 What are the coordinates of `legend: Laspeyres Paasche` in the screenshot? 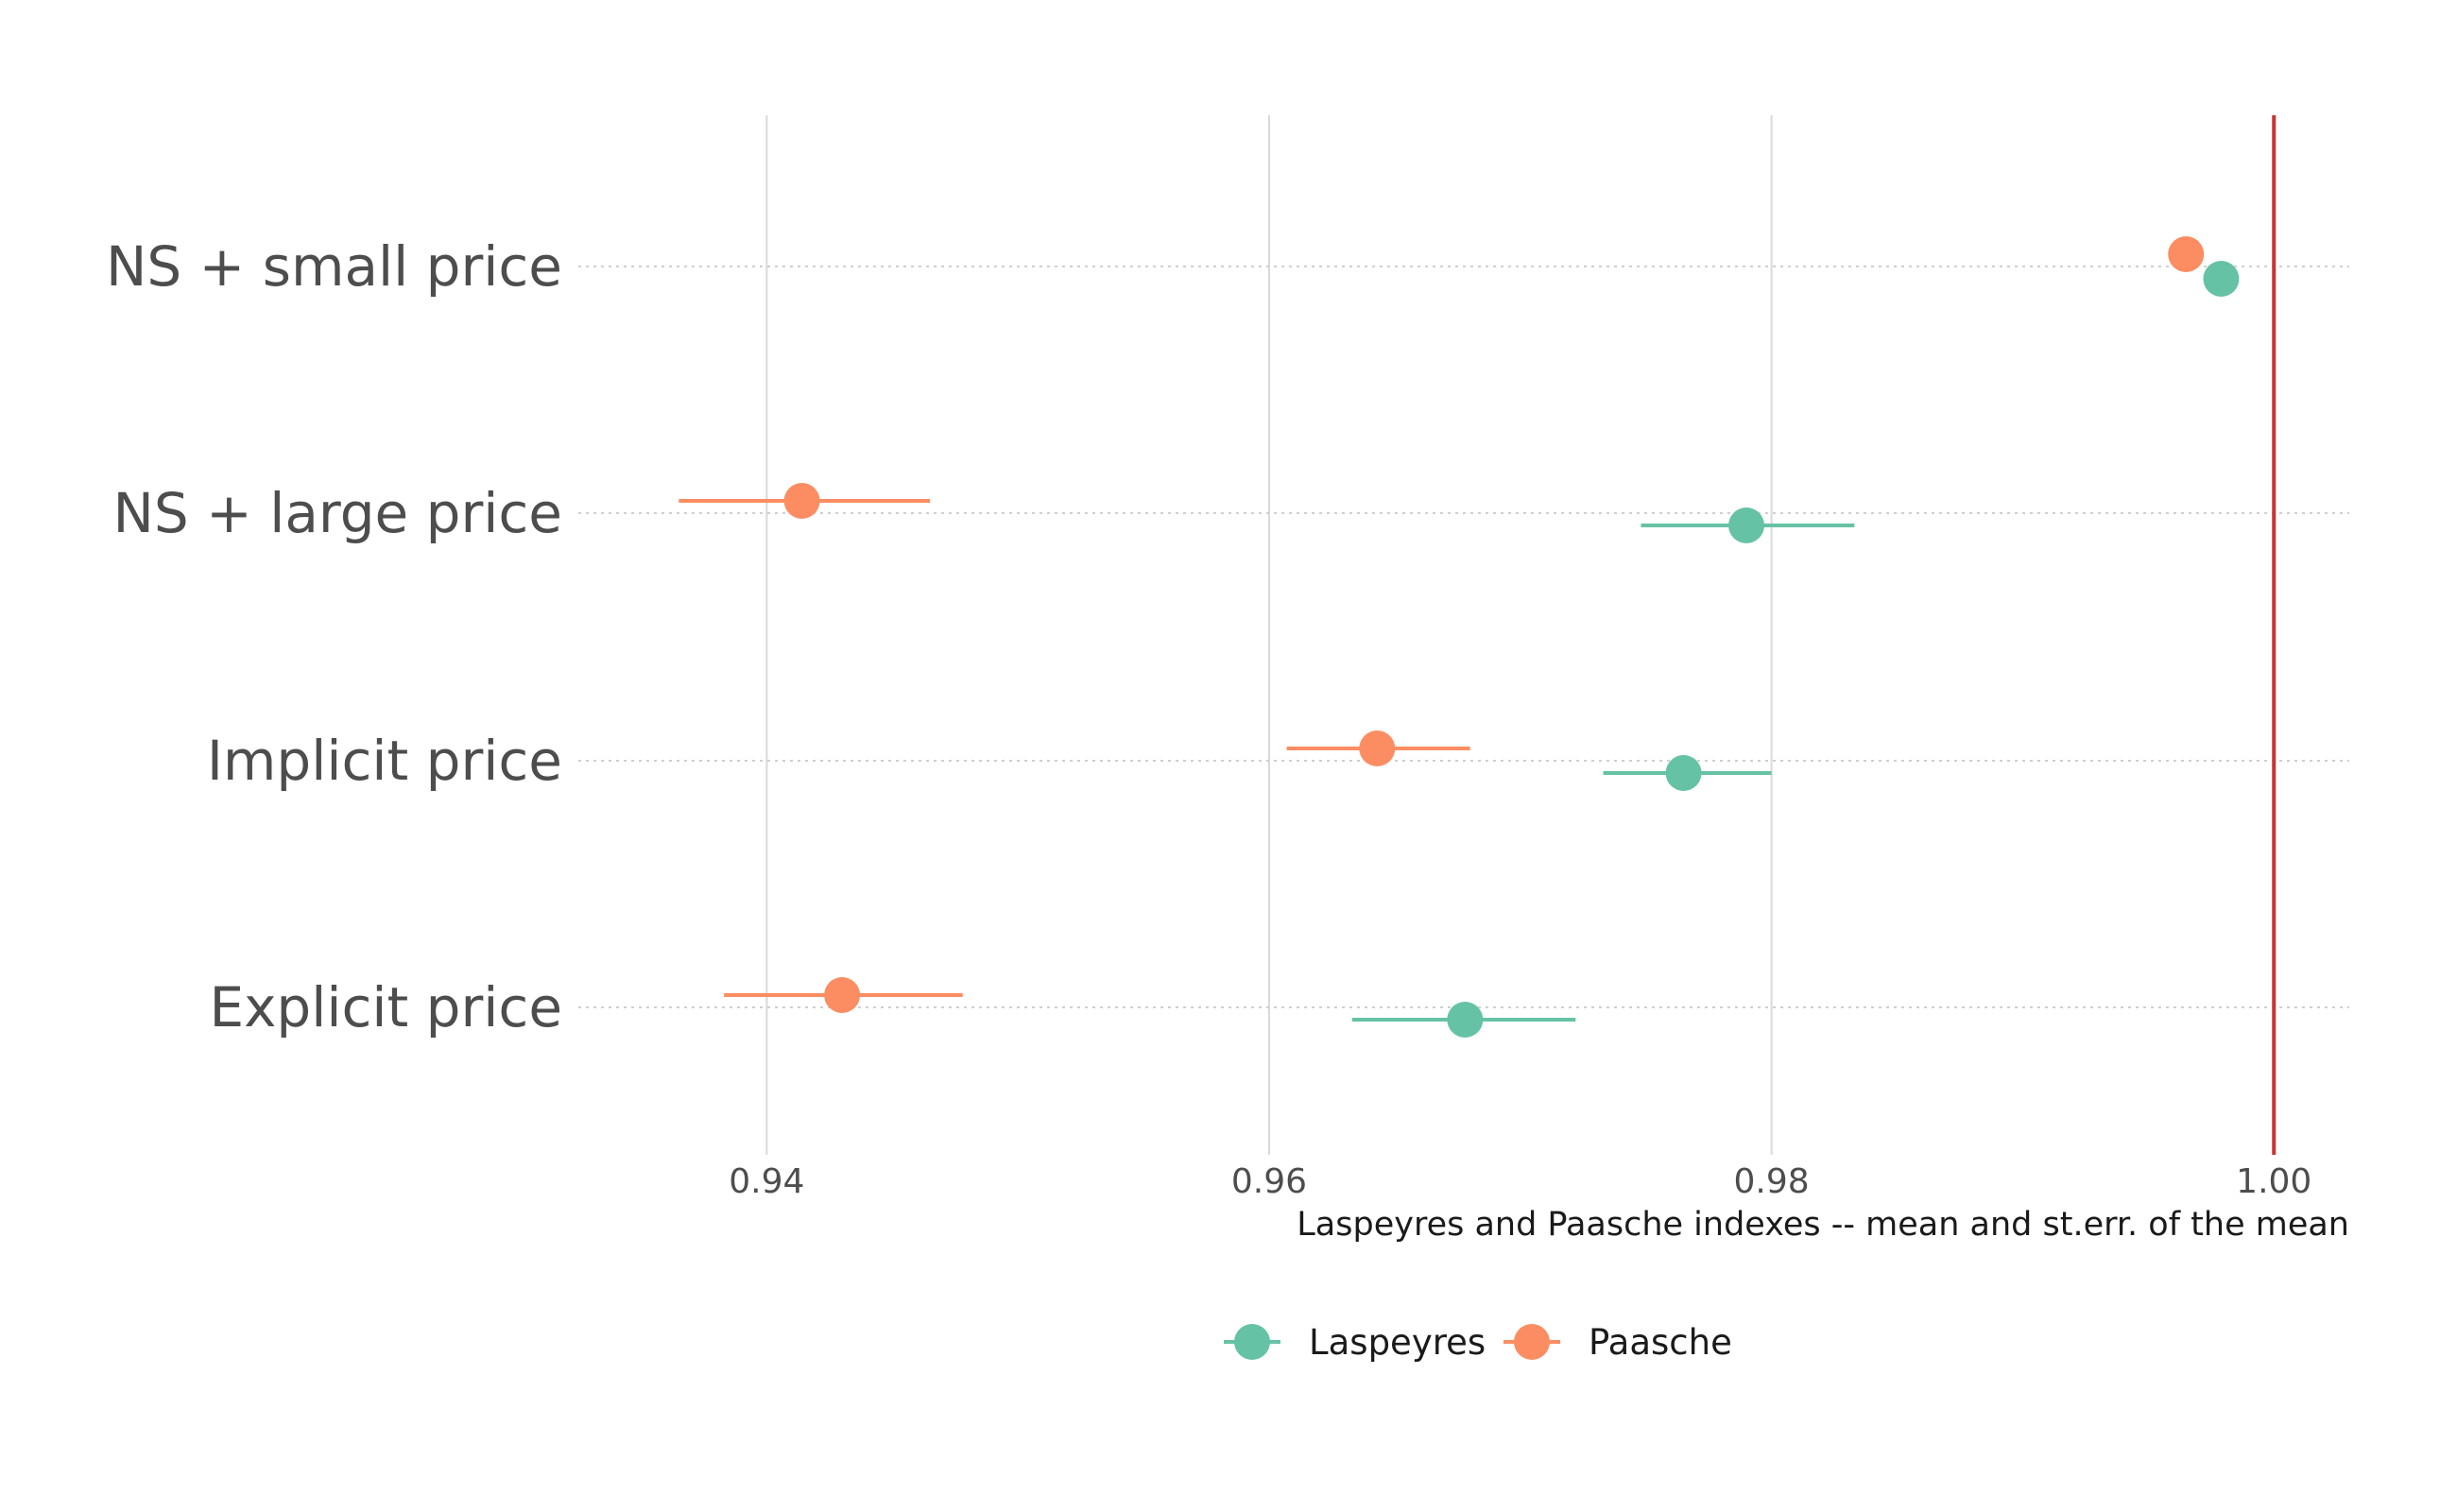 It's located at (1478, 1342).